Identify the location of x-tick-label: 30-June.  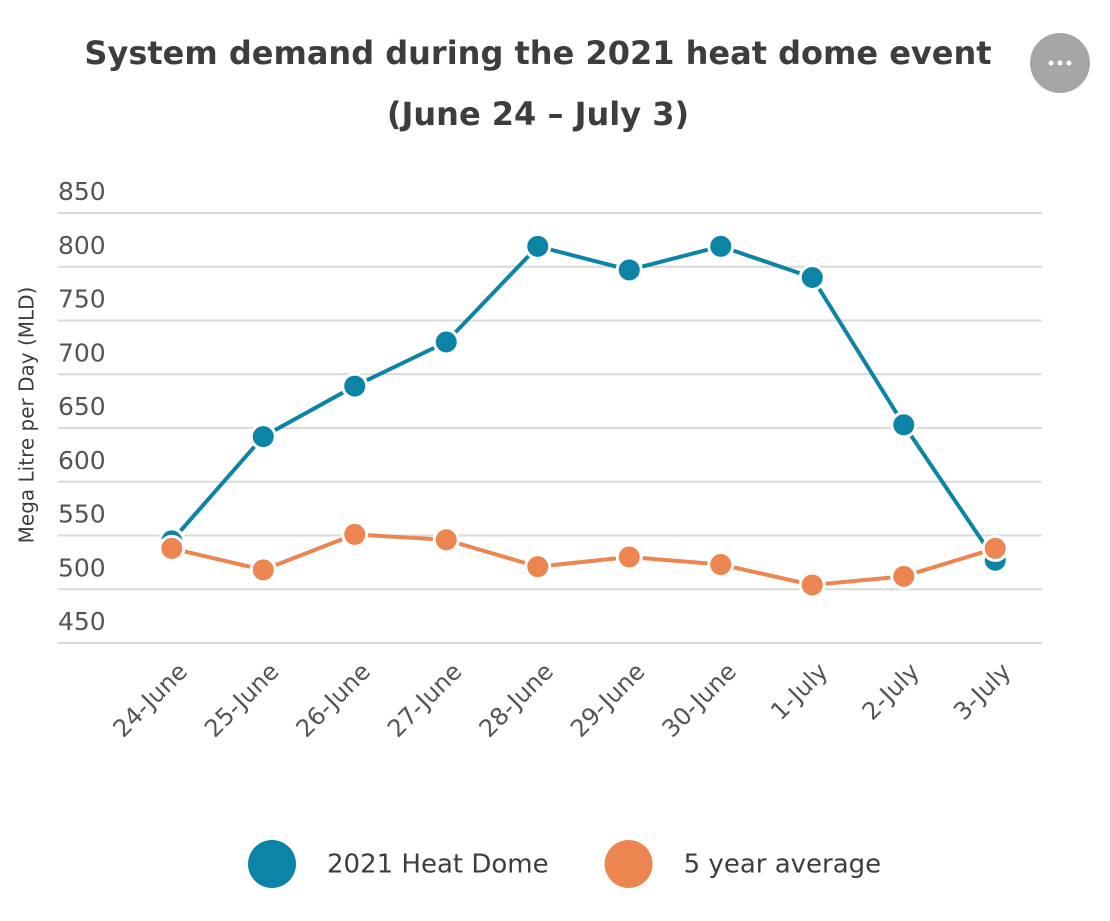
(699, 699).